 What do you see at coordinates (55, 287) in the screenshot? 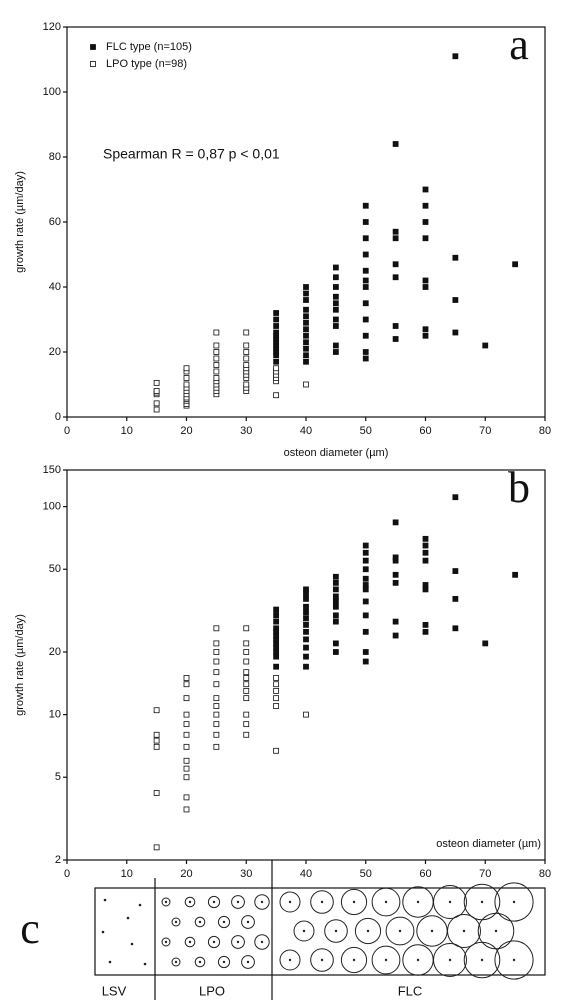
I see `y-tick-label: 40` at bounding box center [55, 287].